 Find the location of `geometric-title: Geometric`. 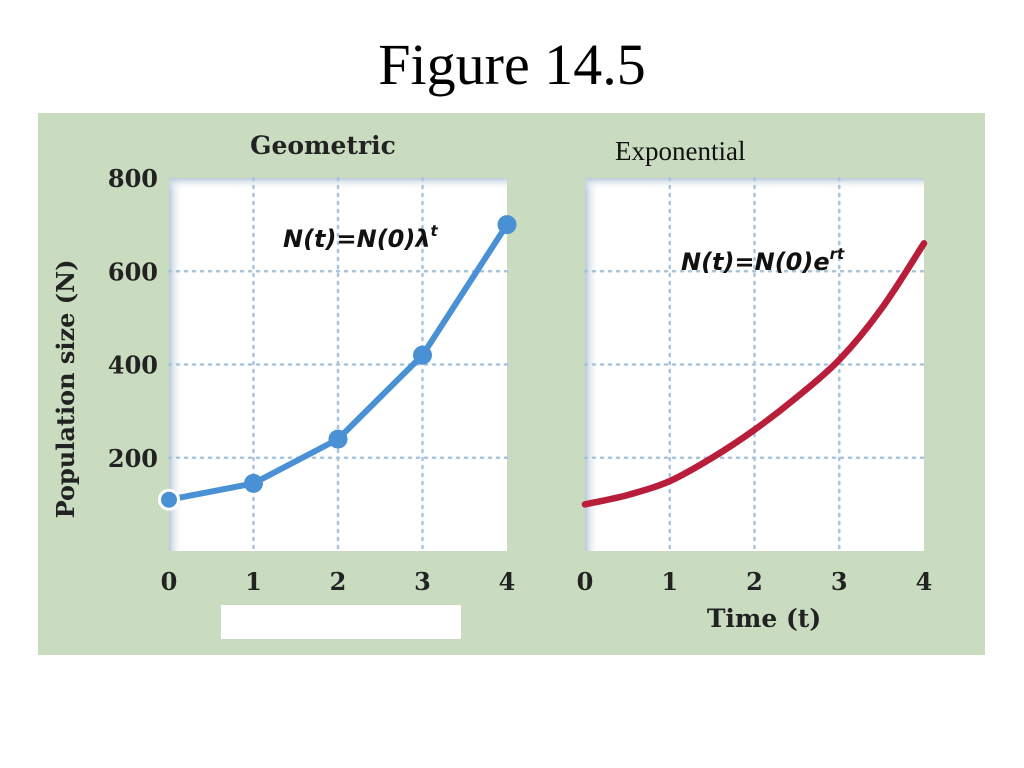

geometric-title: Geometric is located at coordinates (323, 145).